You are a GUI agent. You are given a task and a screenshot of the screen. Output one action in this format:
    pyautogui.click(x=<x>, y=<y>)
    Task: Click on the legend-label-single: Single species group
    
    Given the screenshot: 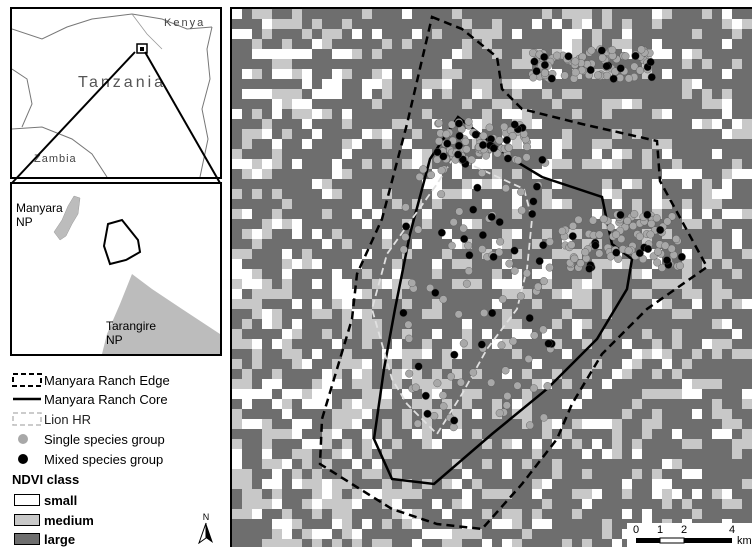 What is the action you would take?
    pyautogui.click(x=104, y=439)
    